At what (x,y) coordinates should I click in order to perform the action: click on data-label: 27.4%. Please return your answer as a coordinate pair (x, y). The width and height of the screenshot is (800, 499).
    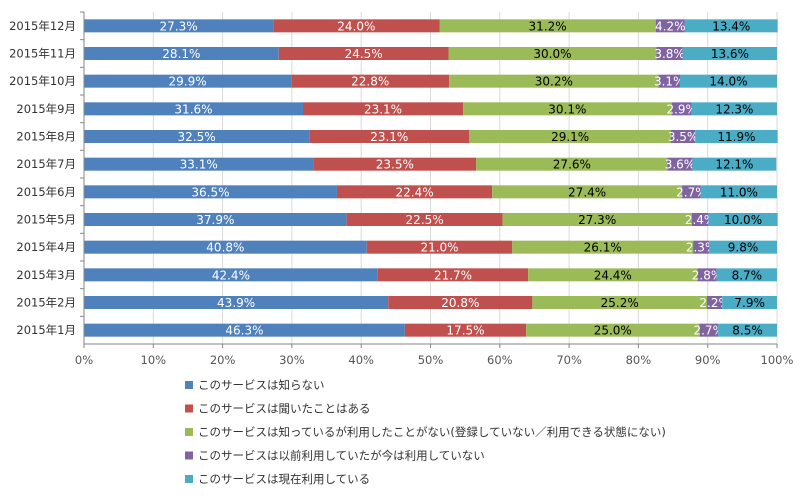
    Looking at the image, I should click on (587, 192).